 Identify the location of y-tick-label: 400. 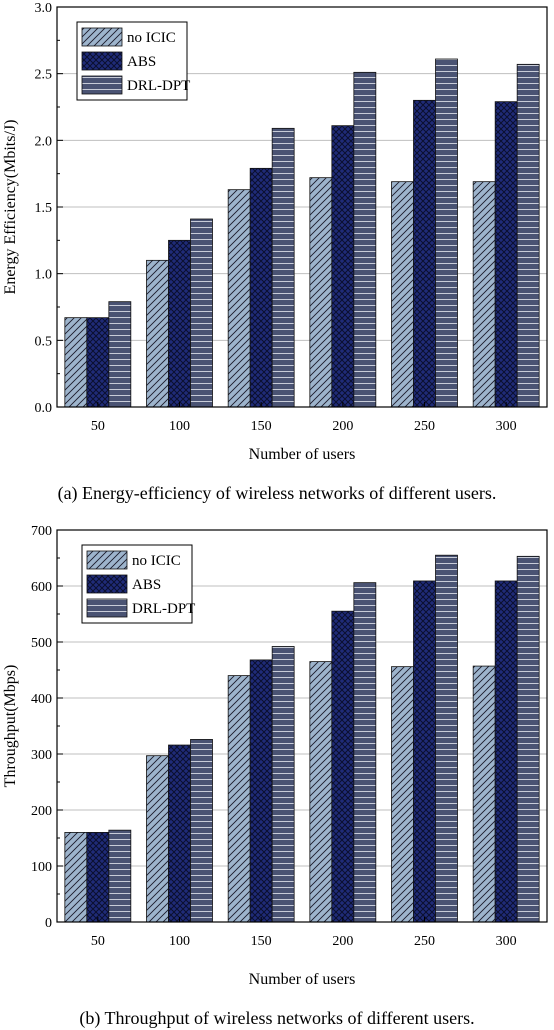
(41, 699).